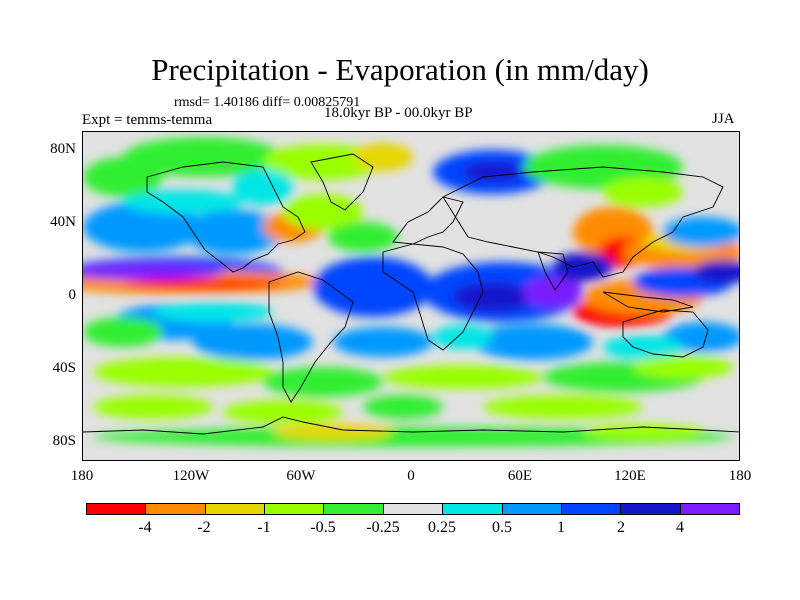 The image size is (800, 600). What do you see at coordinates (520, 476) in the screenshot?
I see `x-tick-60e: 60E` at bounding box center [520, 476].